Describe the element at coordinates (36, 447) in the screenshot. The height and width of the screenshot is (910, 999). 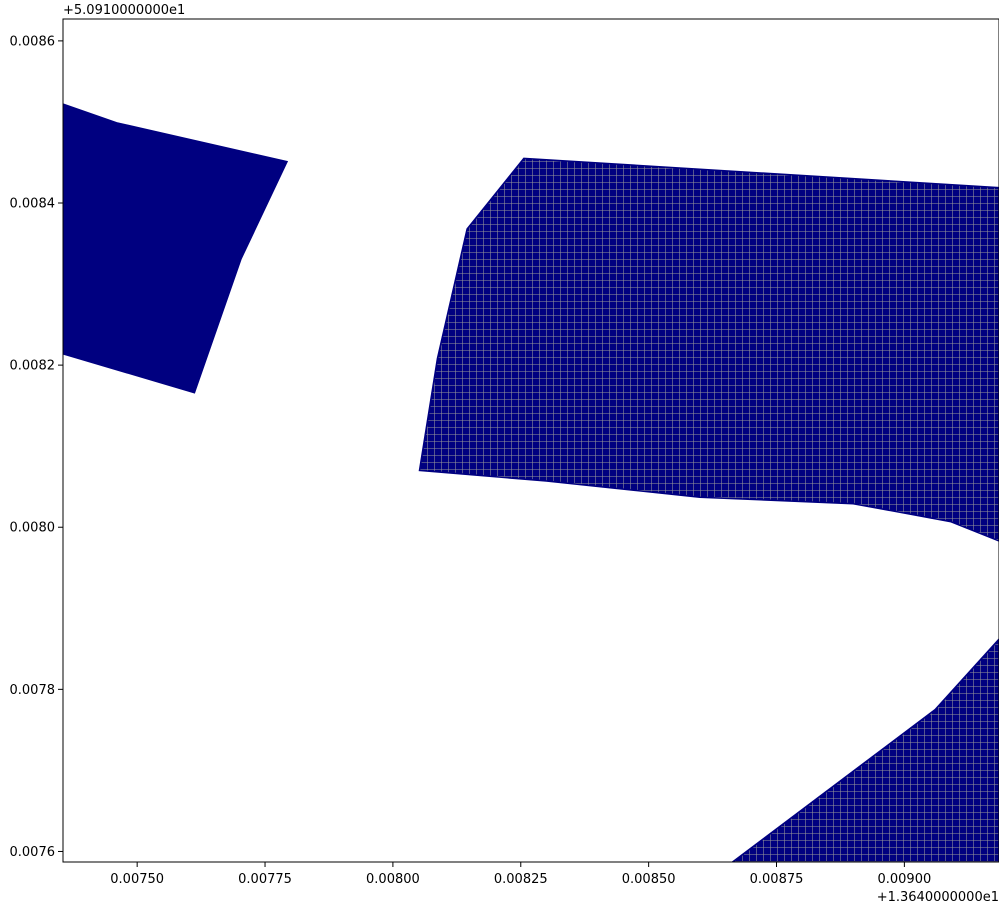
I see `y-axis: 0.0076 0.0078 0.0080 0.0082 0.0084 0.0086` at that location.